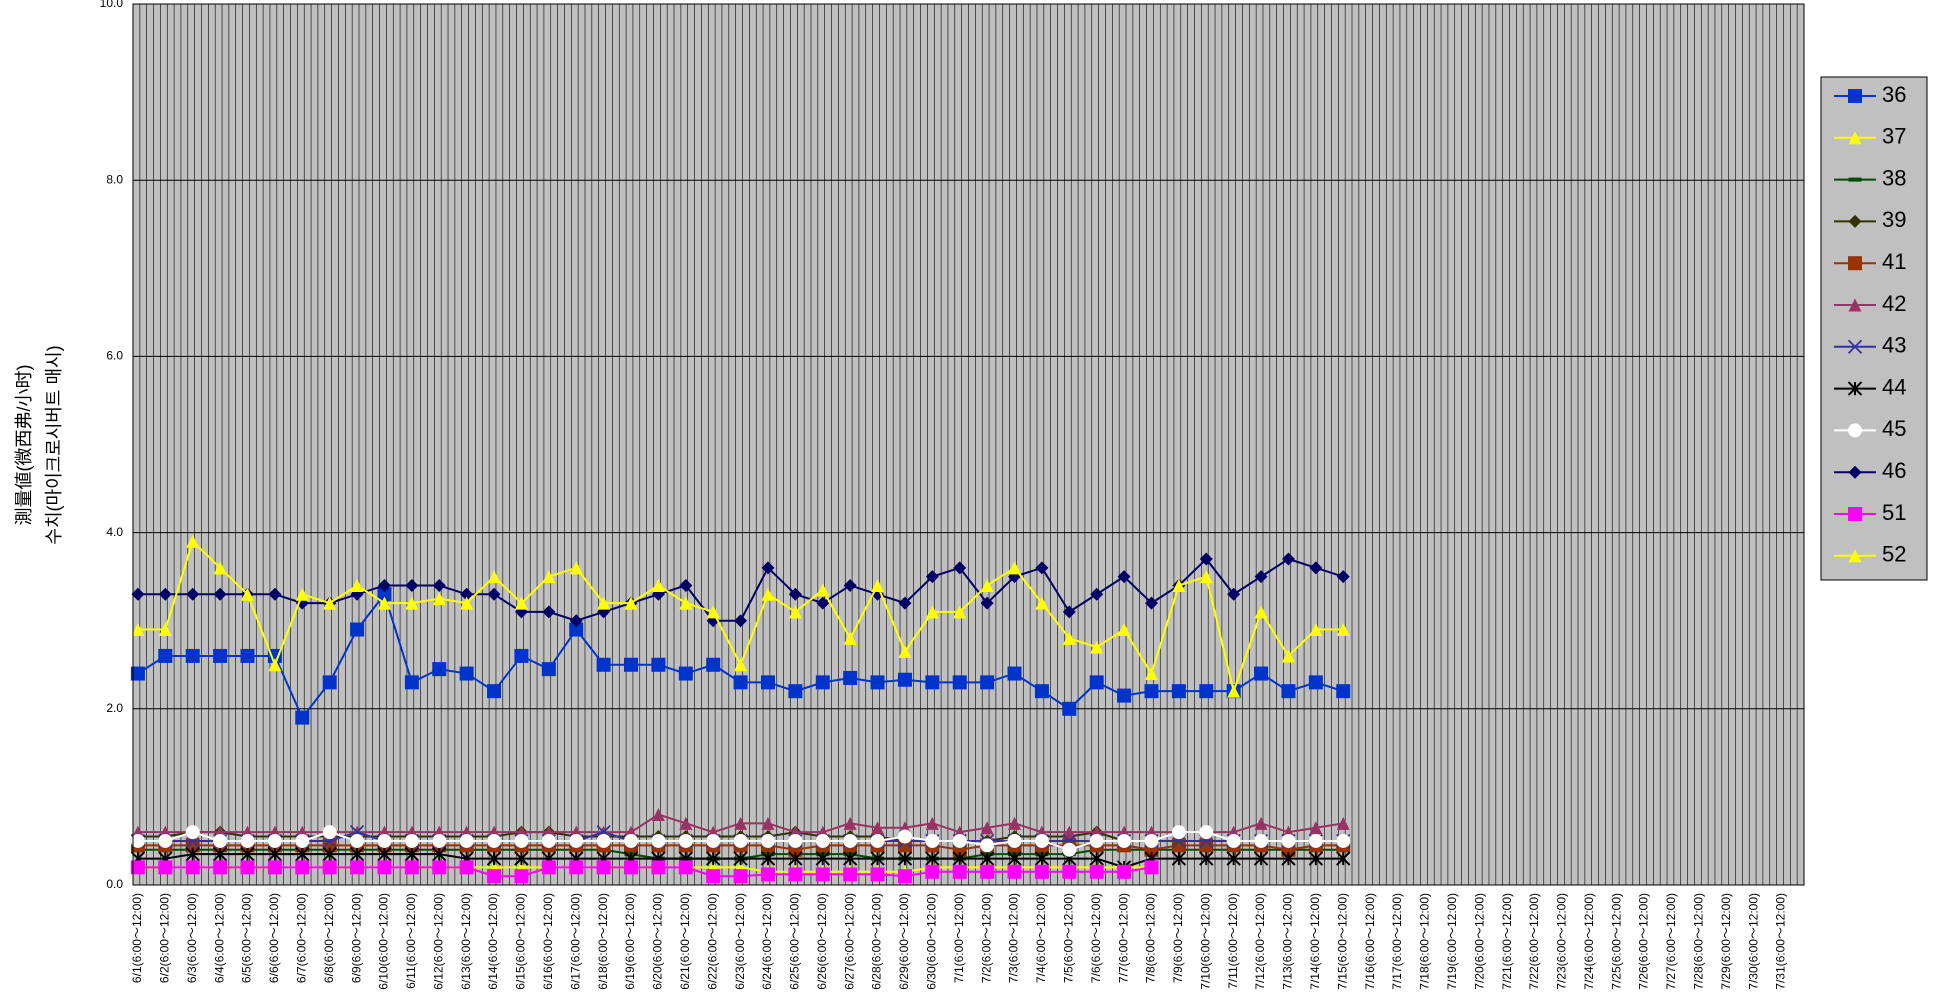 The image size is (1935, 1006). Describe the element at coordinates (114, 356) in the screenshot. I see `y-tick-label: 6.0` at that location.